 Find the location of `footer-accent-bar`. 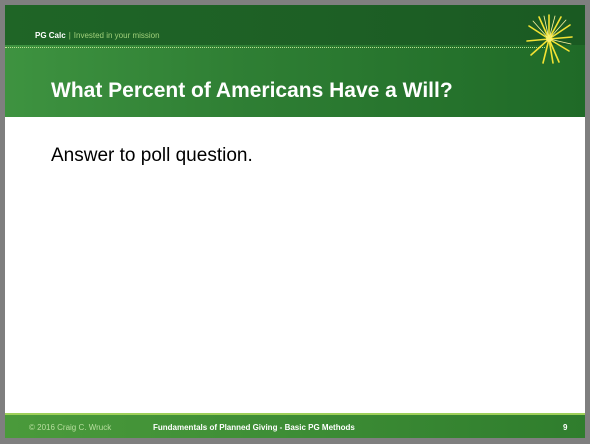

footer-accent-bar is located at coordinates (295, 414).